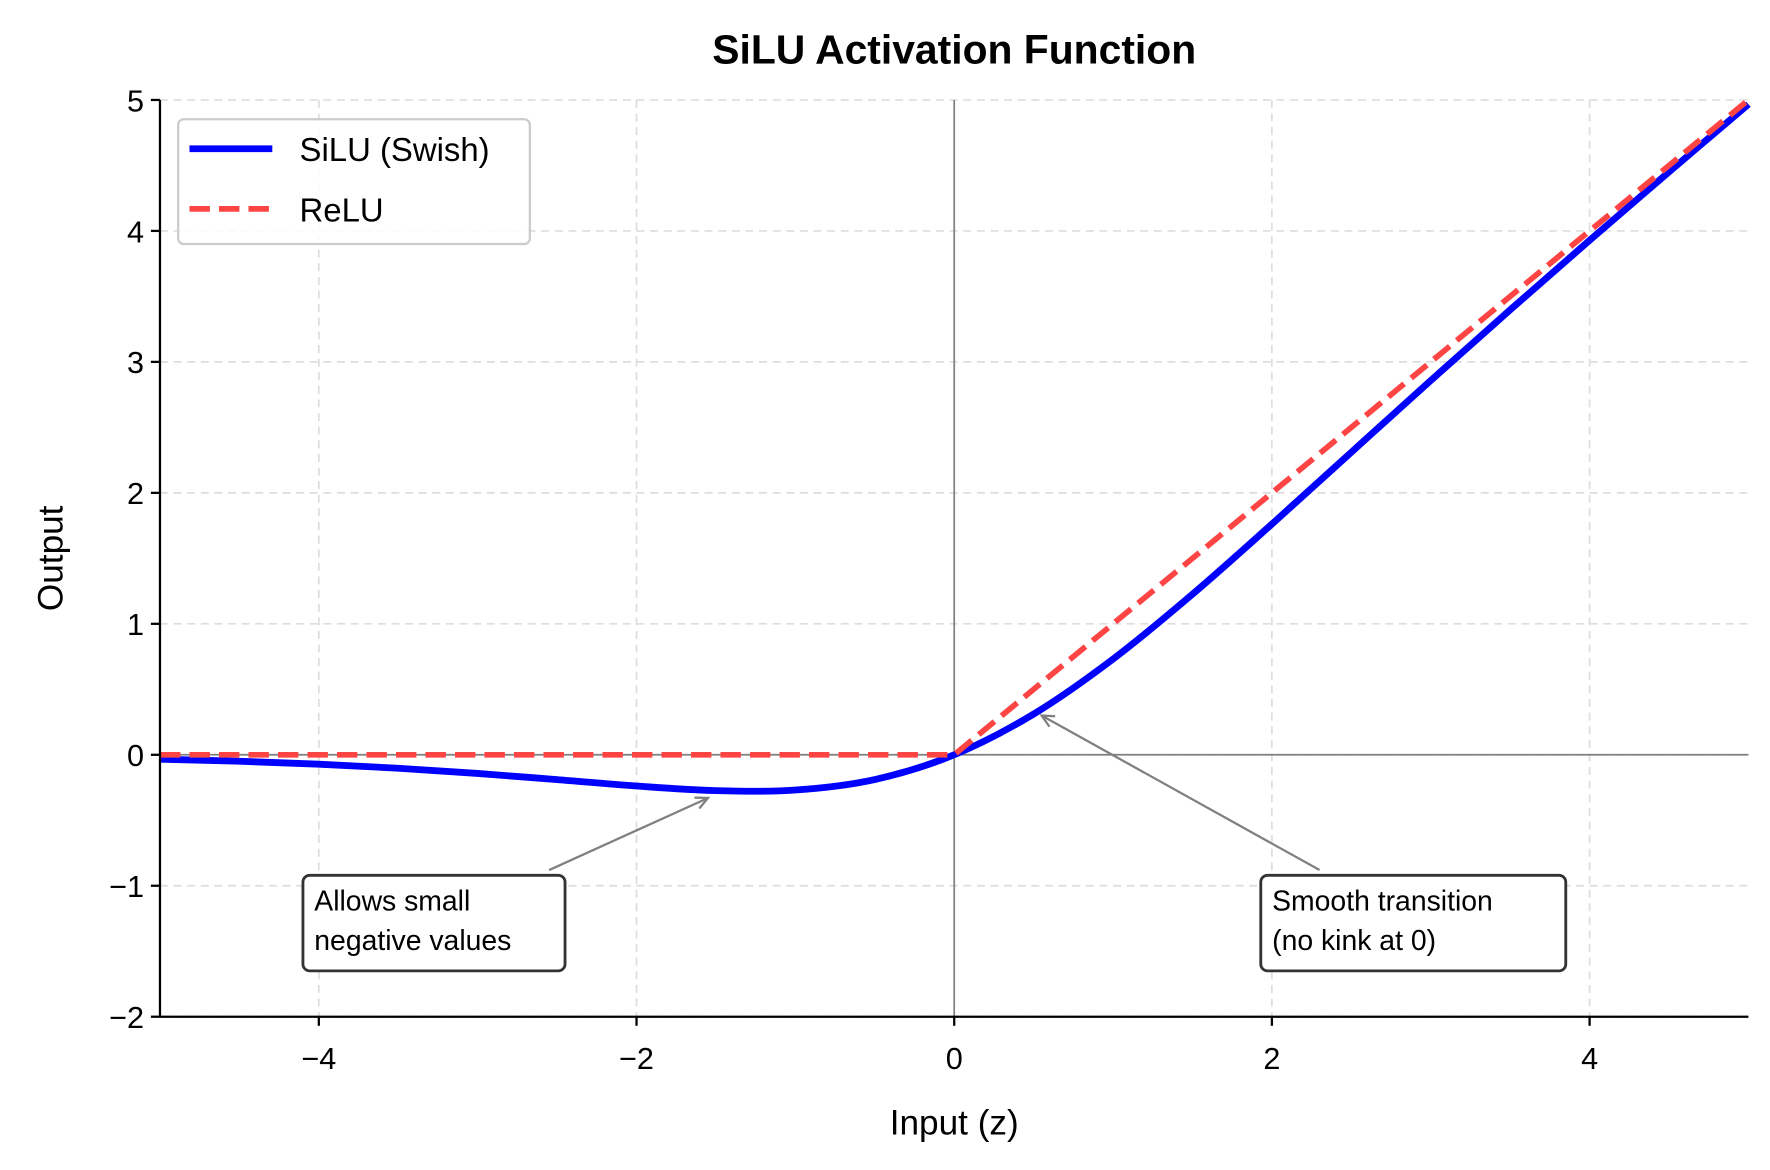  Describe the element at coordinates (954, 1123) in the screenshot. I see `x-axis-label: Input (z)` at that location.